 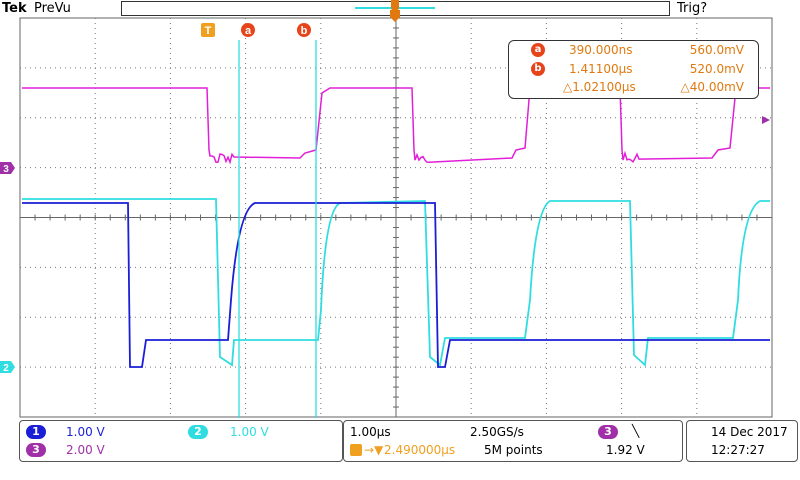 I want to click on cursor-b-badge: b, so click(x=538, y=69).